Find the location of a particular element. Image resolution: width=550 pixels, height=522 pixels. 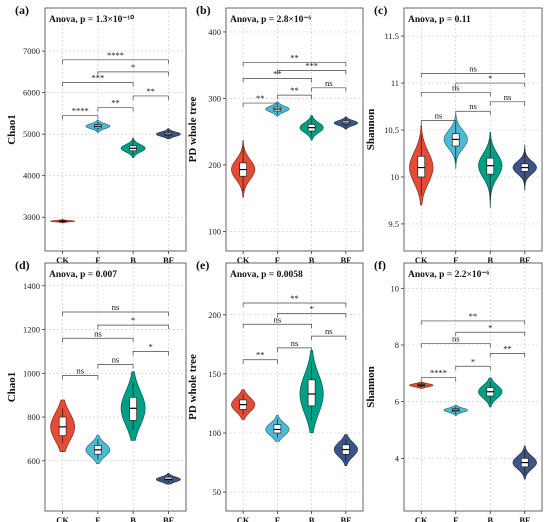

y-tick-label: 10.5 is located at coordinates (391, 130).